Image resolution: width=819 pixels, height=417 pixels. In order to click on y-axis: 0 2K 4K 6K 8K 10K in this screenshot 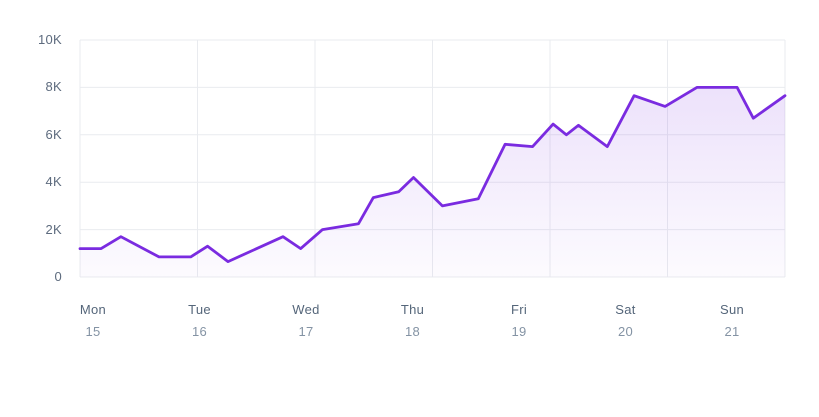, I will do `click(31, 208)`.